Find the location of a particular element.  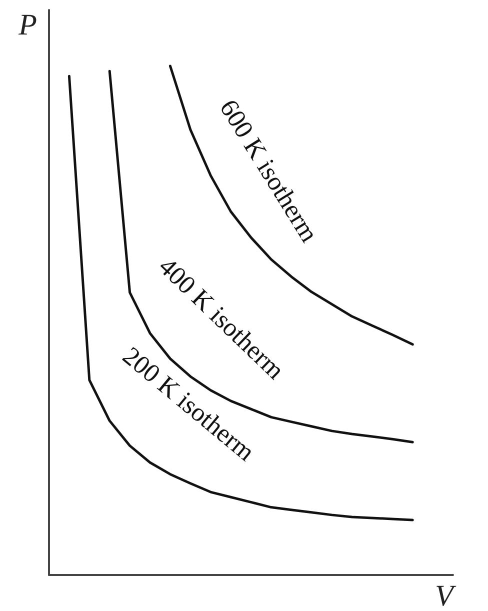

x-axis-title: V is located at coordinates (446, 595).